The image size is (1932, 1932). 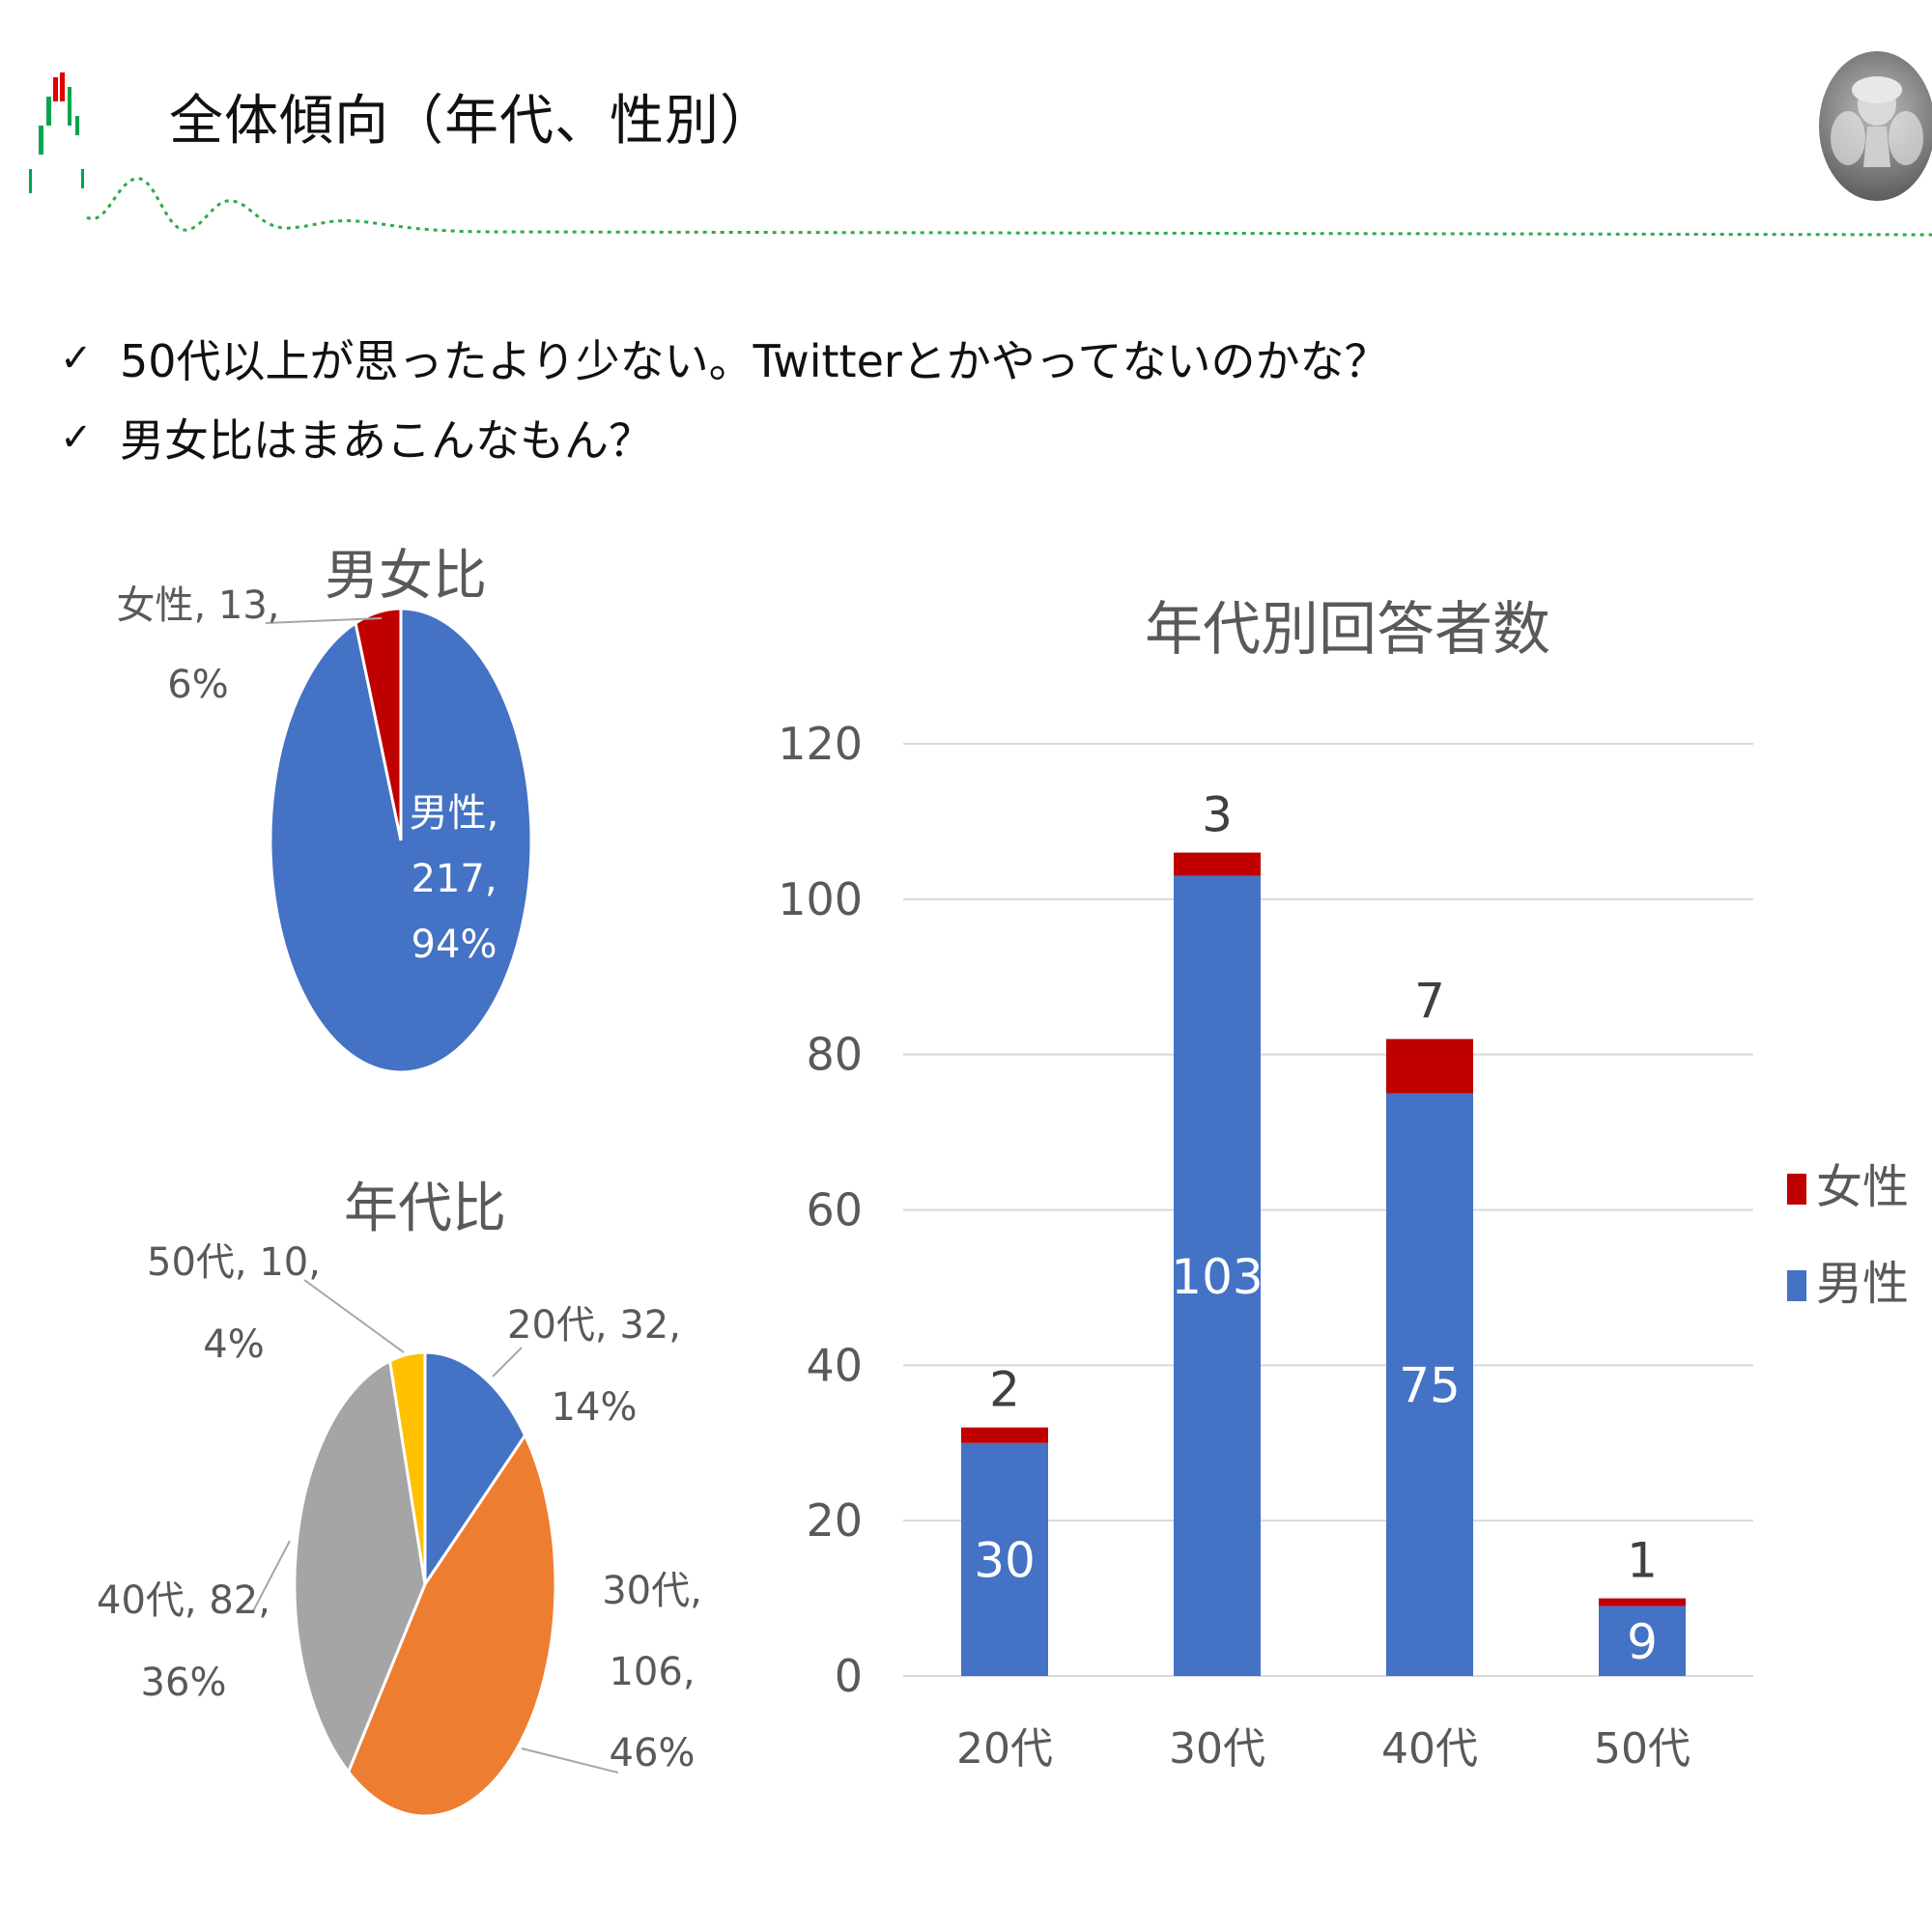 I want to click on pie-data-label: 94%, so click(x=454, y=945).